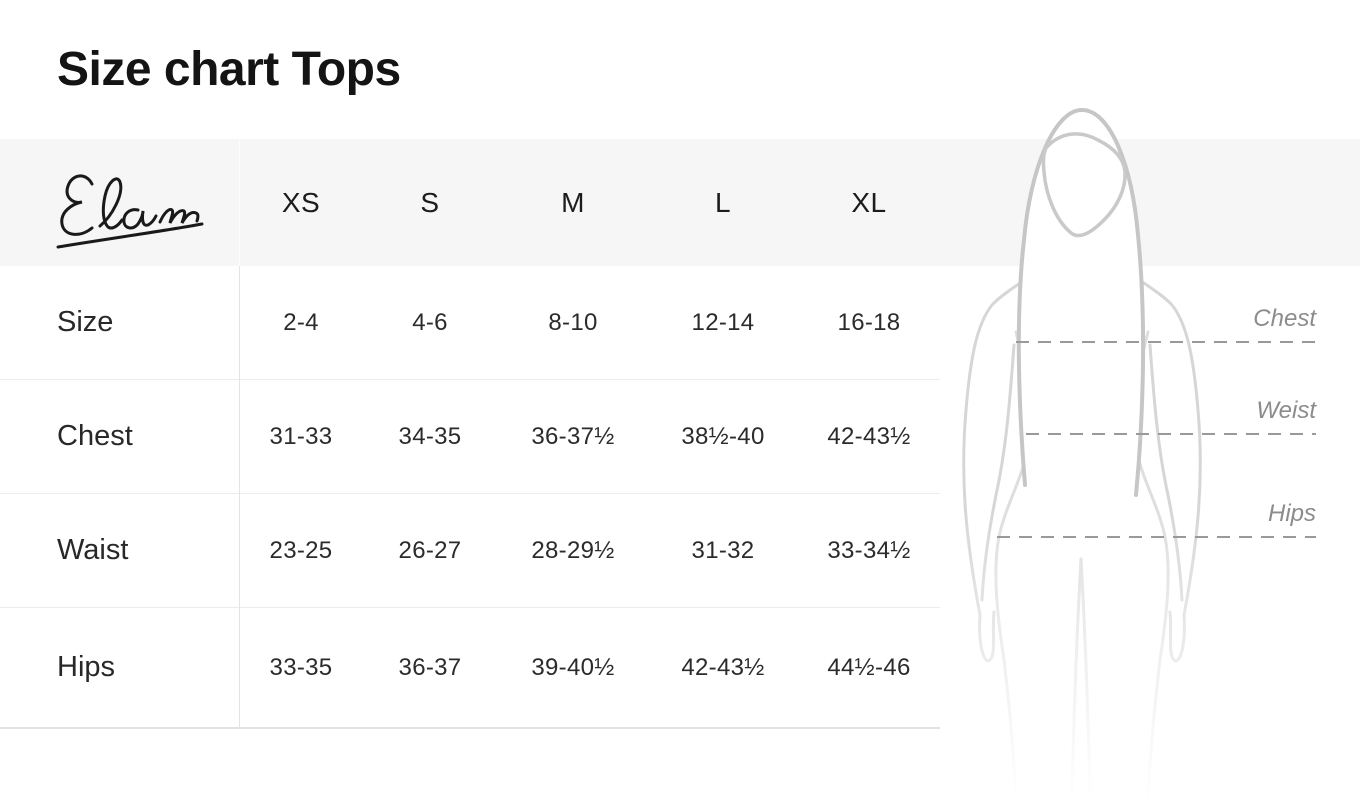  Describe the element at coordinates (1286, 410) in the screenshot. I see `waist-measure-label: Weist` at that location.